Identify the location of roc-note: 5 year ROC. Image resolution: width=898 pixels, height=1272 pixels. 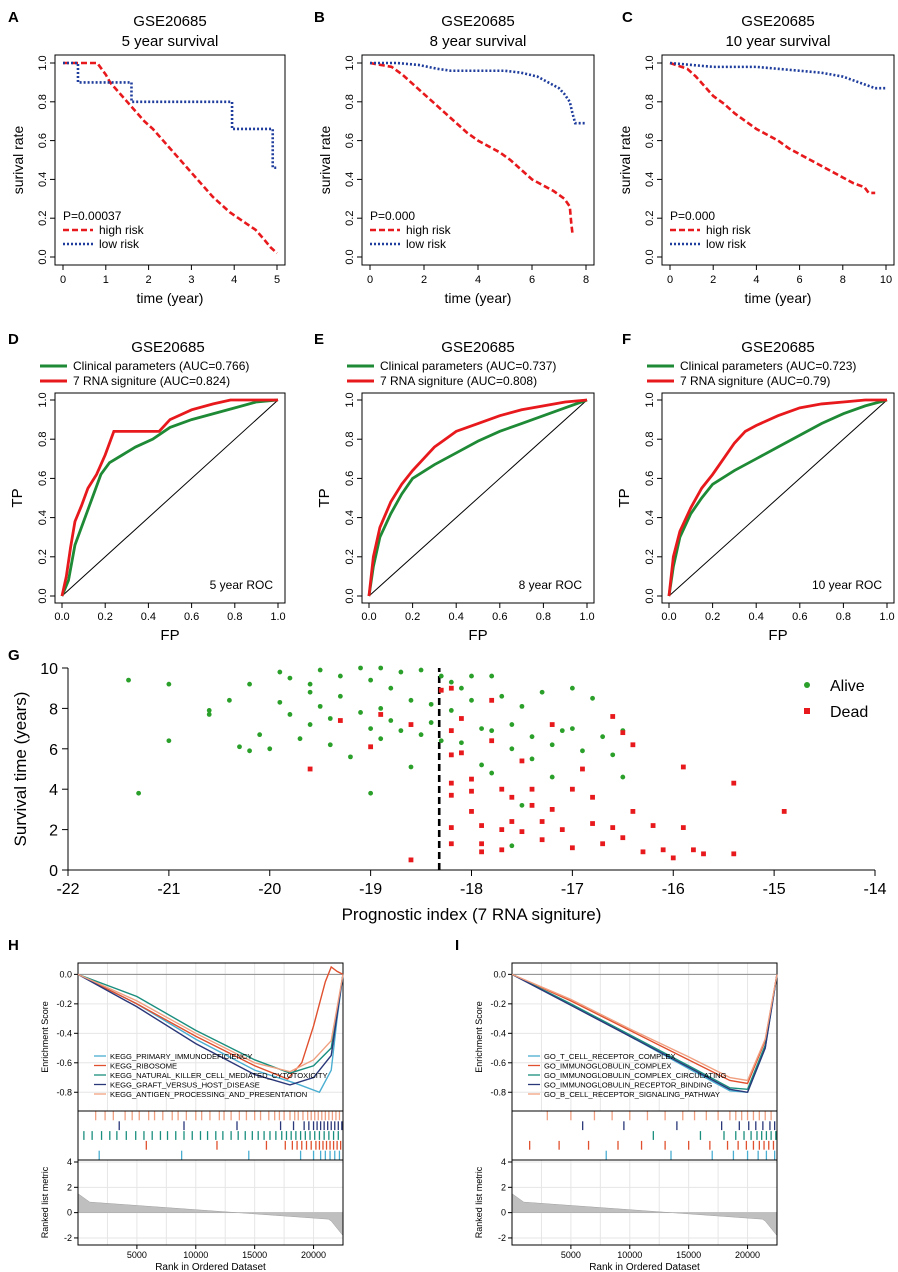
(242, 585).